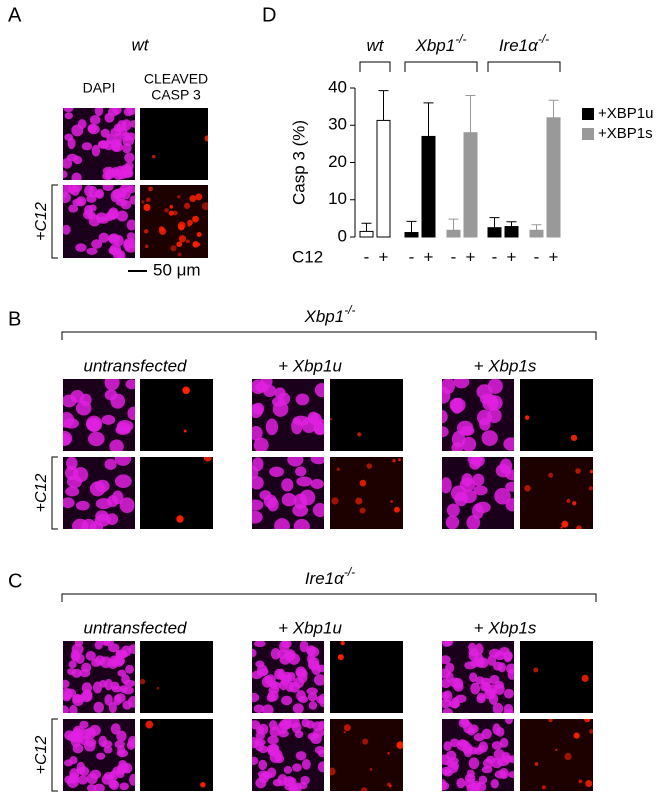 The image size is (664, 800). Describe the element at coordinates (556, 493) in the screenshot. I see `tint` at that location.